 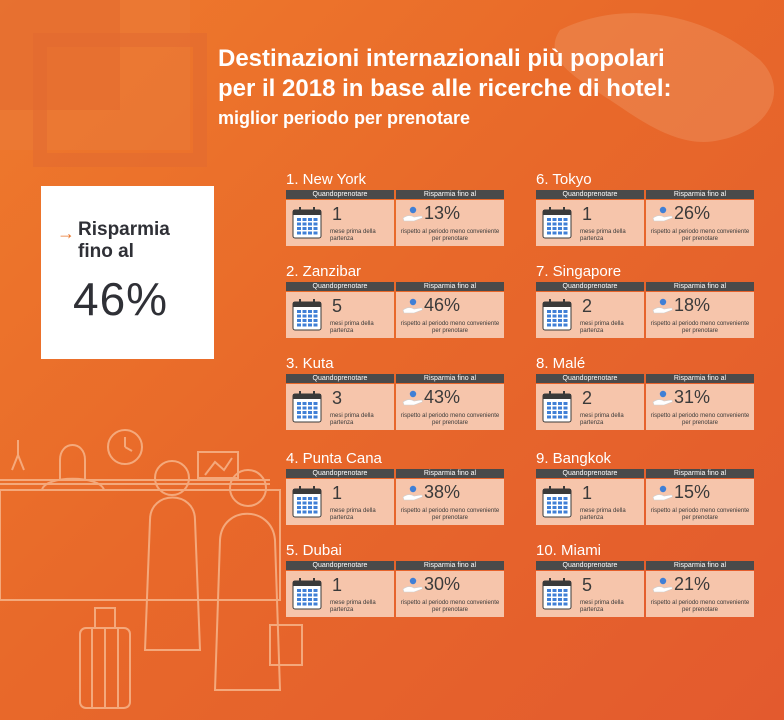 What do you see at coordinates (442, 213) in the screenshot?
I see `savings-value: 13%` at bounding box center [442, 213].